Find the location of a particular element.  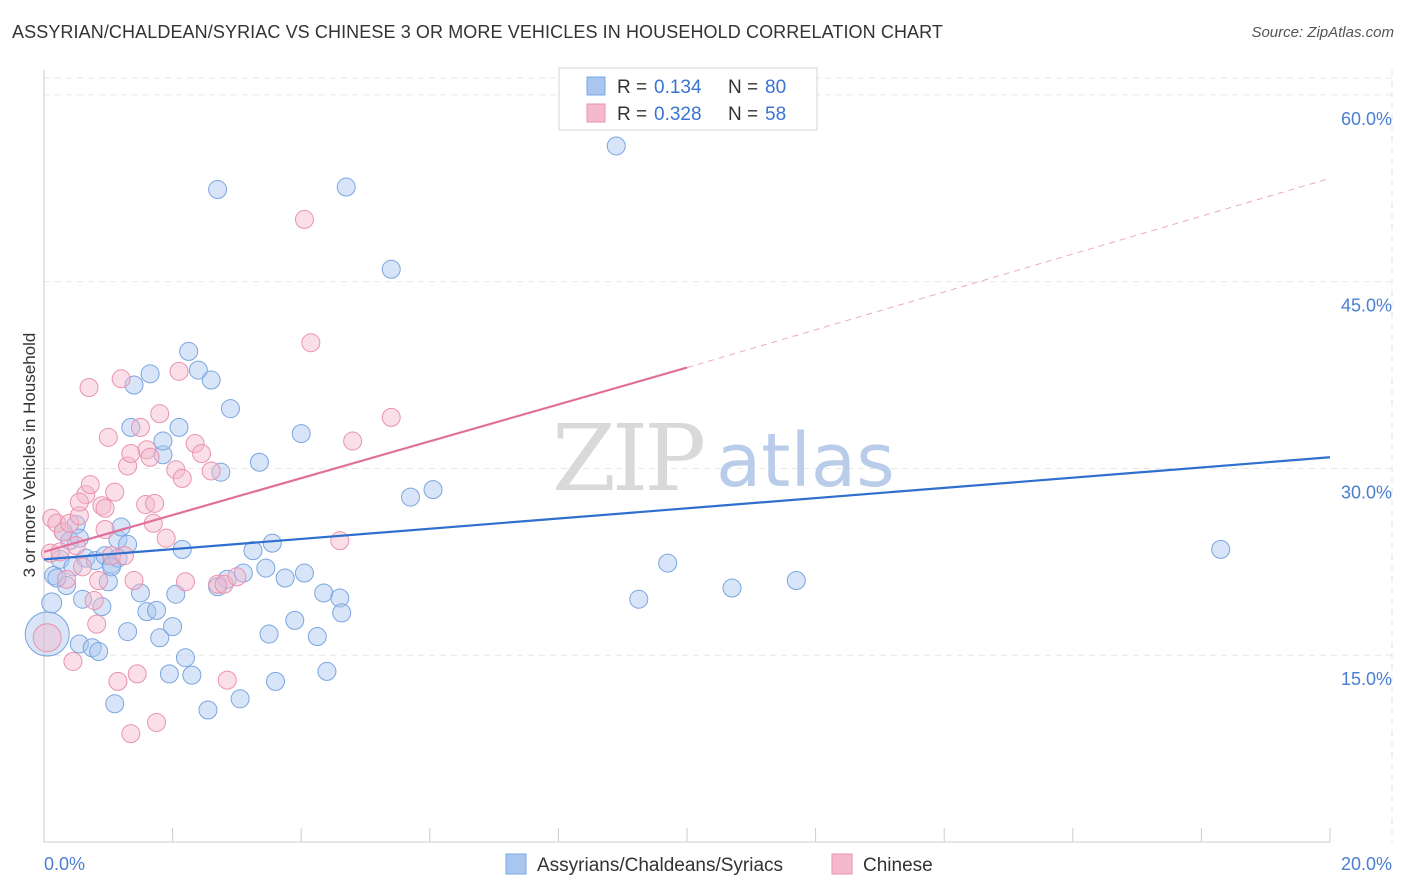

legend-swatch-pink is located at coordinates (596, 113).